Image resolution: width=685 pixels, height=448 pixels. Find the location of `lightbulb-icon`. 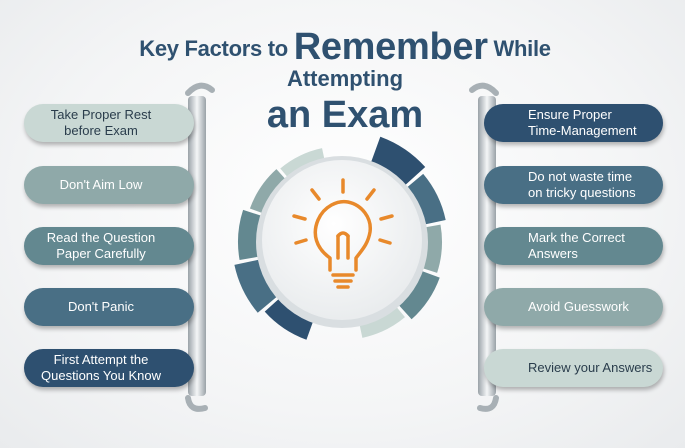

lightbulb-icon is located at coordinates (343, 233).